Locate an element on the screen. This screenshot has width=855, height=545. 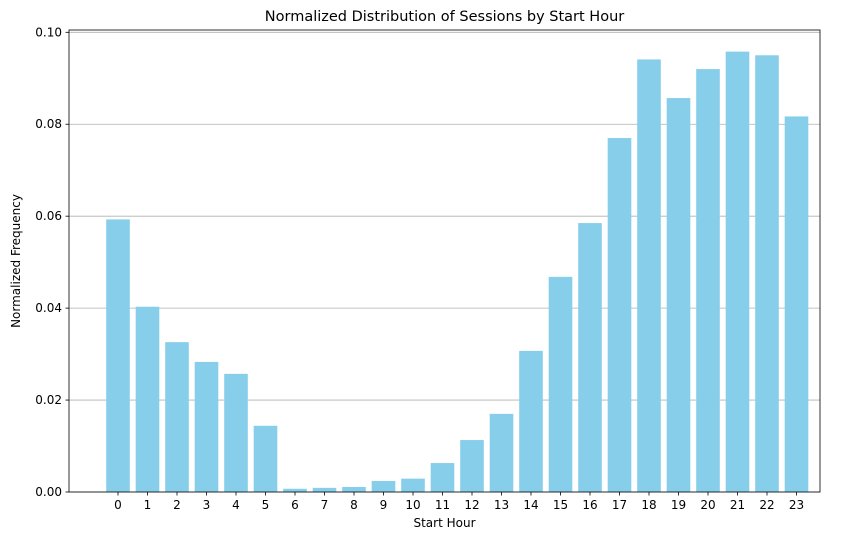
x-tick-label: 14 is located at coordinates (530, 505).